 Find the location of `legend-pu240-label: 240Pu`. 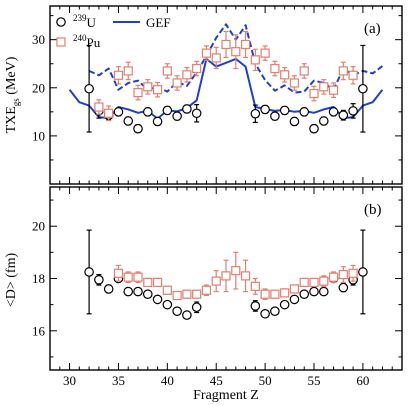

legend-pu240-label: 240Pu is located at coordinates (87, 41).